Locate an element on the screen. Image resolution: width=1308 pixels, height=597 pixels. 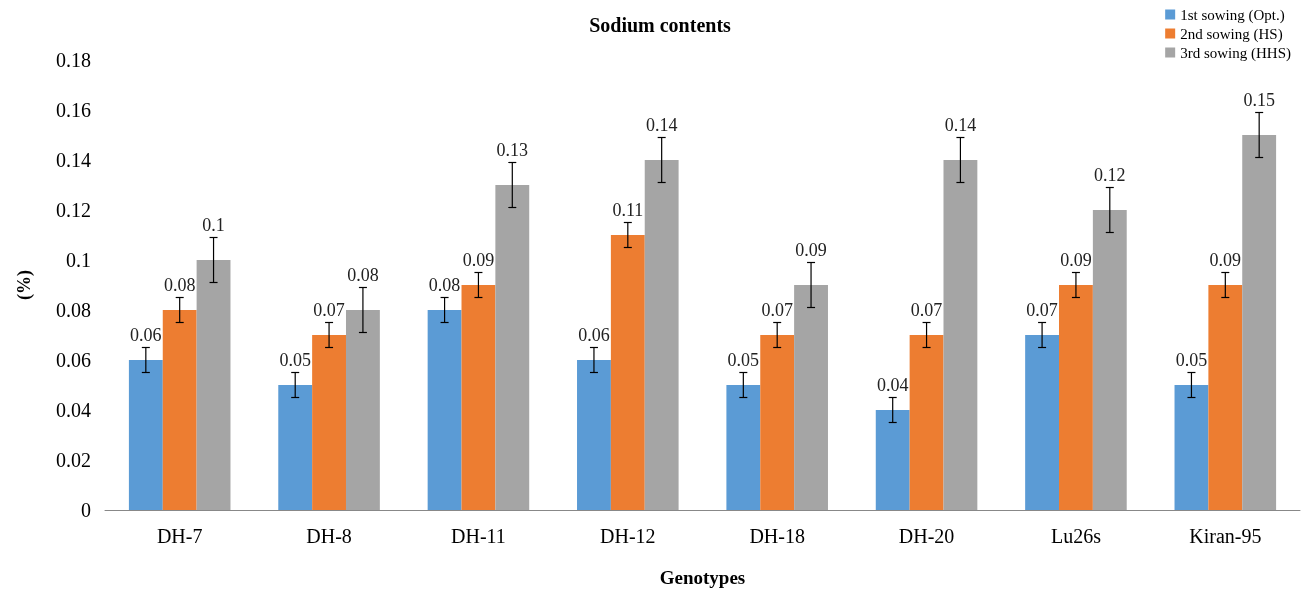
x-tick-label: DH-18 is located at coordinates (777, 536).